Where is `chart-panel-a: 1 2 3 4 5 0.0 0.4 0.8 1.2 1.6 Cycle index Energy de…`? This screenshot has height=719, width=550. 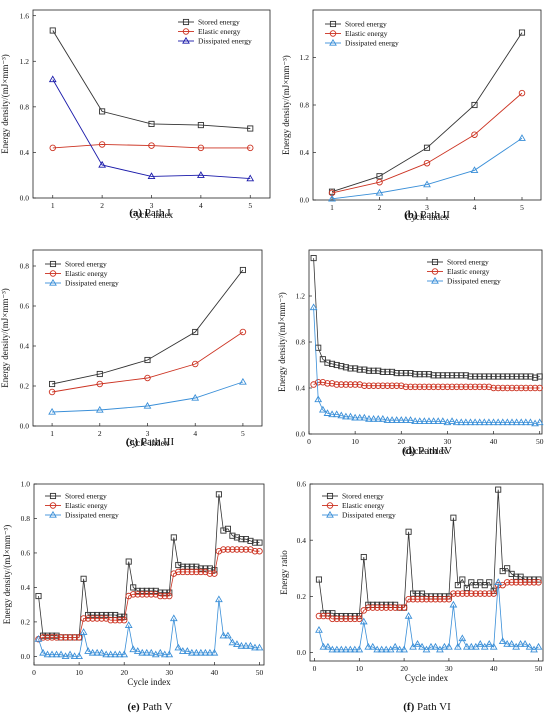 chart-panel-a: 1 2 3 4 5 0.0 0.4 0.8 1.2 1.6 Cycle index Energy de… is located at coordinates (135, 114).